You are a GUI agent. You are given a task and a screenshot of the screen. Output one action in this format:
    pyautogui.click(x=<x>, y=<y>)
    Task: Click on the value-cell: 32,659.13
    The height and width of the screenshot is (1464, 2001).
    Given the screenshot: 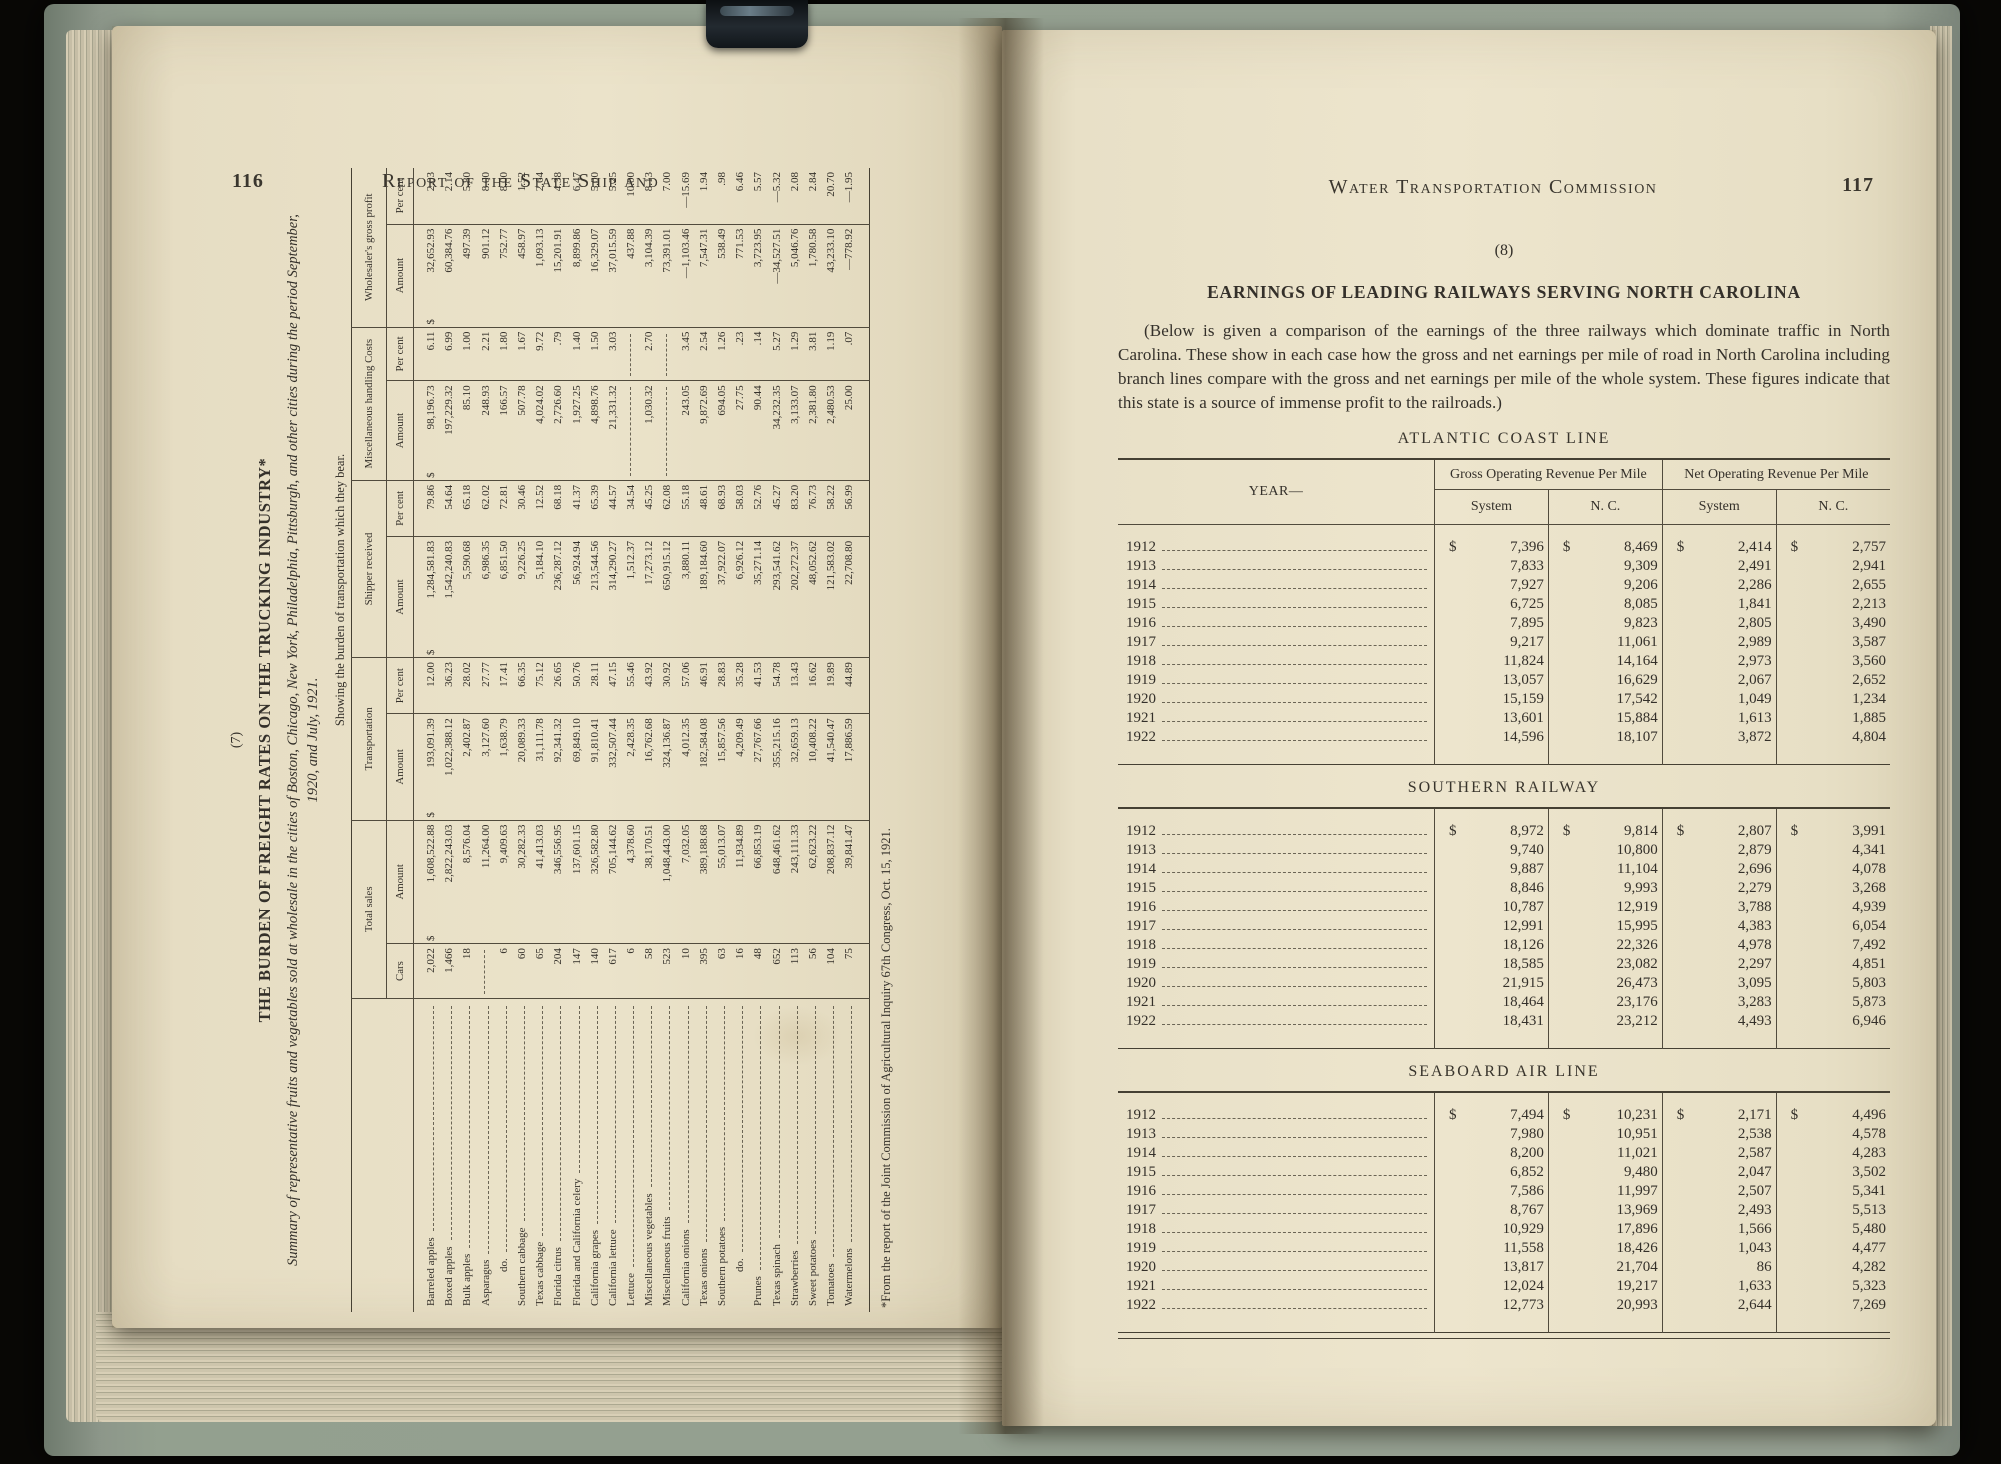 What is the action you would take?
    pyautogui.click(x=795, y=767)
    